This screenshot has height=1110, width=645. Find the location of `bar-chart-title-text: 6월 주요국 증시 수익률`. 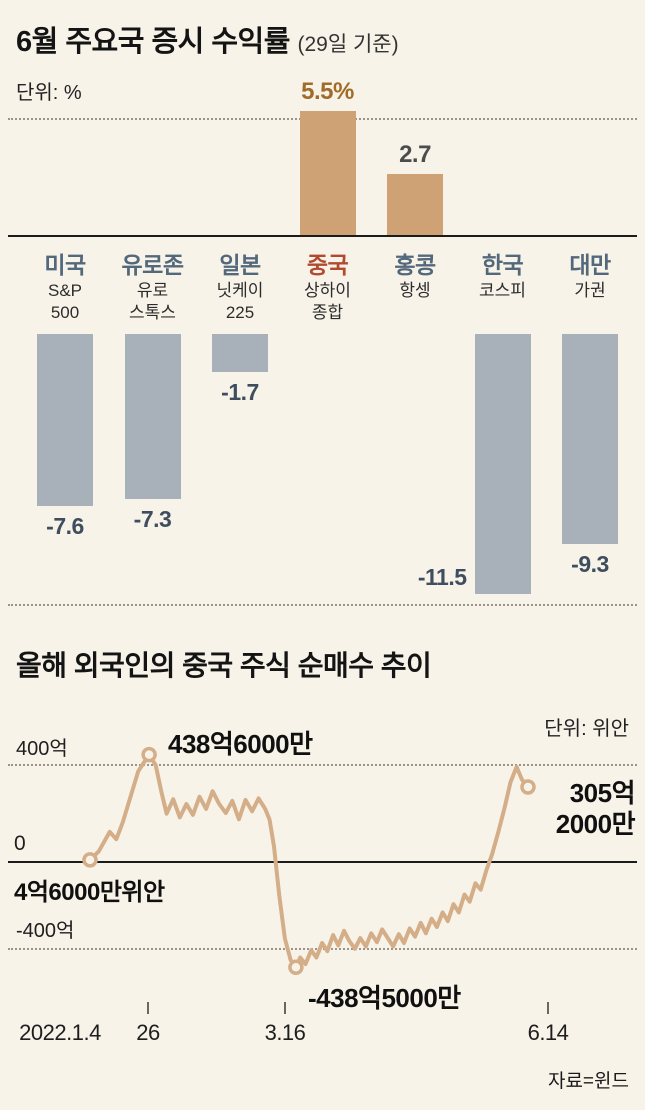

bar-chart-title-text: 6월 주요국 증시 수익률 is located at coordinates (153, 42).